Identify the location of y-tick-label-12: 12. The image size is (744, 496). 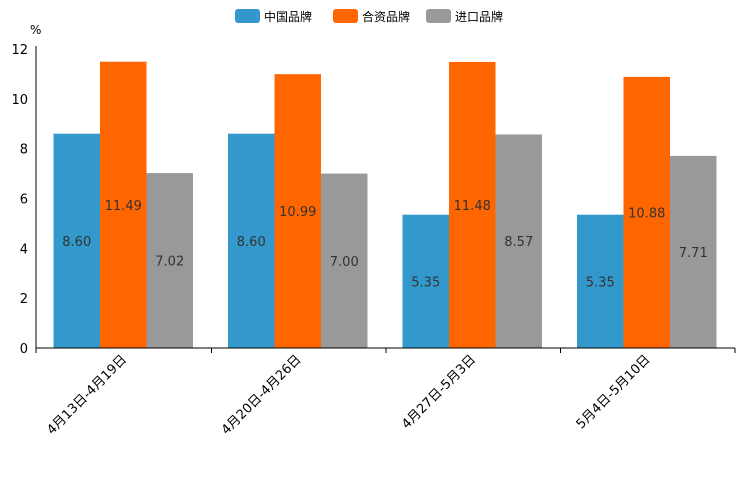
(19, 50).